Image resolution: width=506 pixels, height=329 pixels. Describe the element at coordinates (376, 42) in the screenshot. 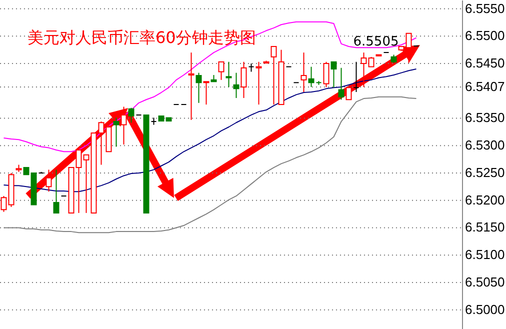

I see `annotation: 6.5505` at that location.